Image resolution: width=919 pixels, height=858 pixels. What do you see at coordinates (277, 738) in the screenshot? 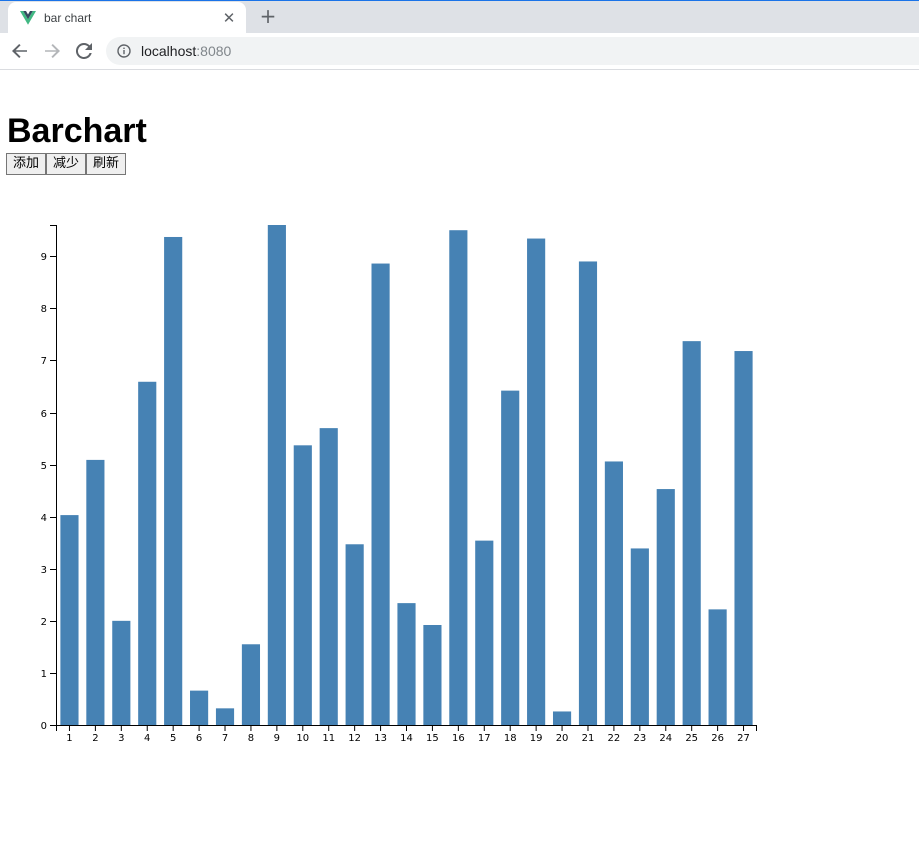
I see `x-tick-label-9: 9` at bounding box center [277, 738].